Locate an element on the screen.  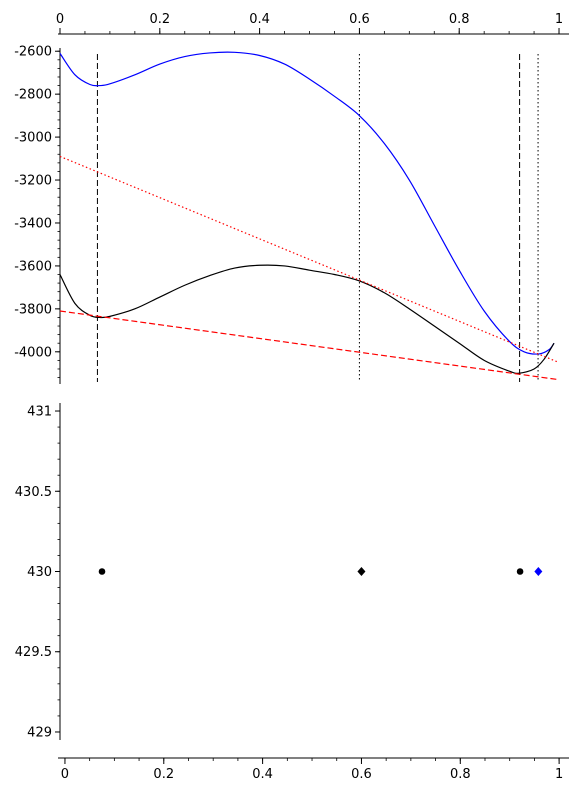
bottom-x-tick-label: 0.6 is located at coordinates (361, 774).